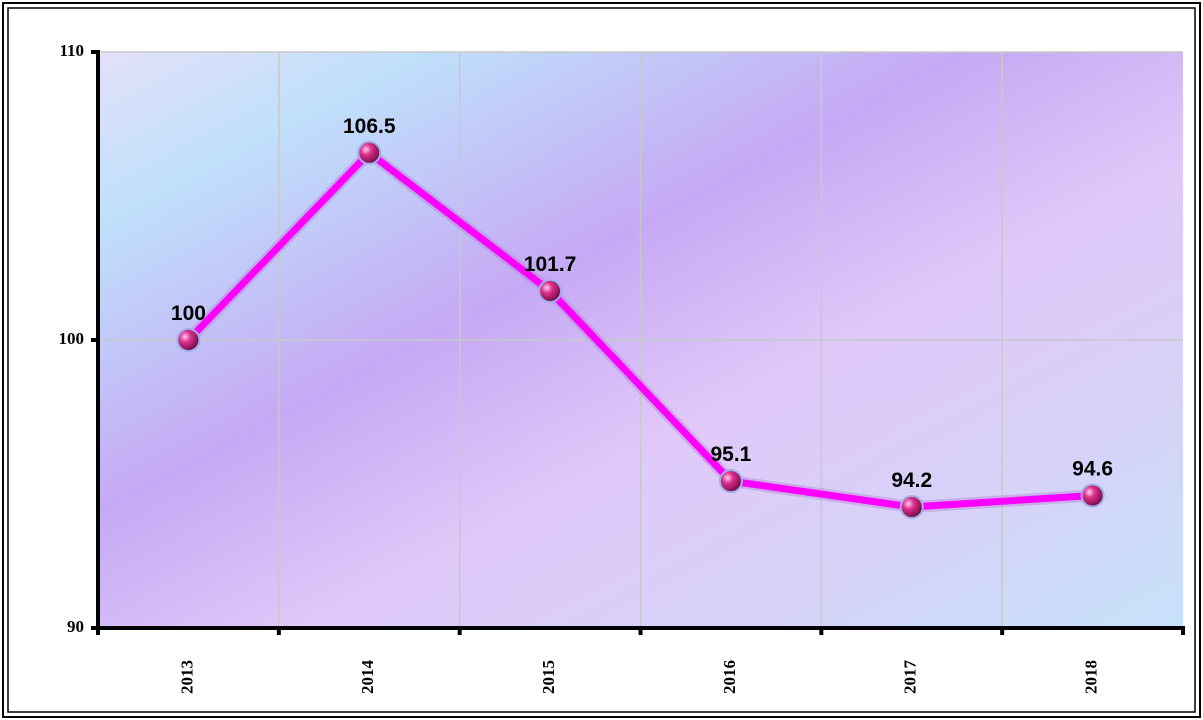 This screenshot has width=1203, height=720. What do you see at coordinates (72, 338) in the screenshot?
I see `y-tick-label: 100` at bounding box center [72, 338].